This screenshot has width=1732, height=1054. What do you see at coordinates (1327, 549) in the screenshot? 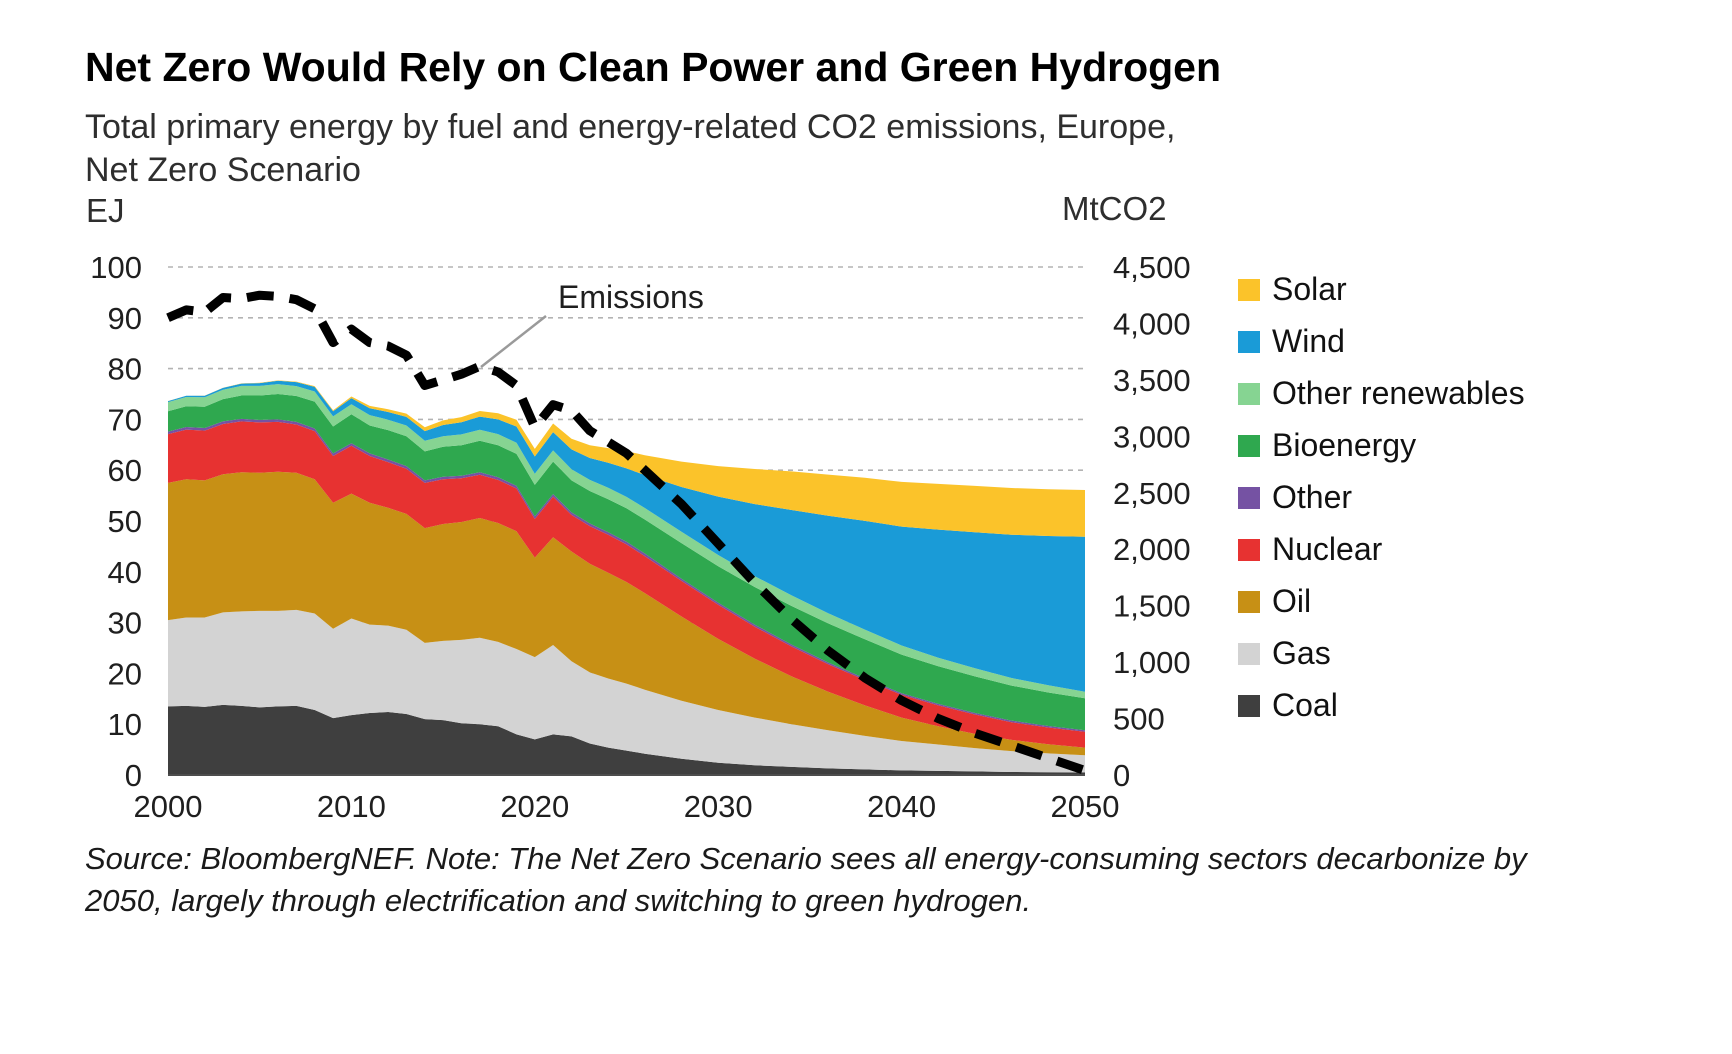
I see `legend-label: Nuclear` at bounding box center [1327, 549].